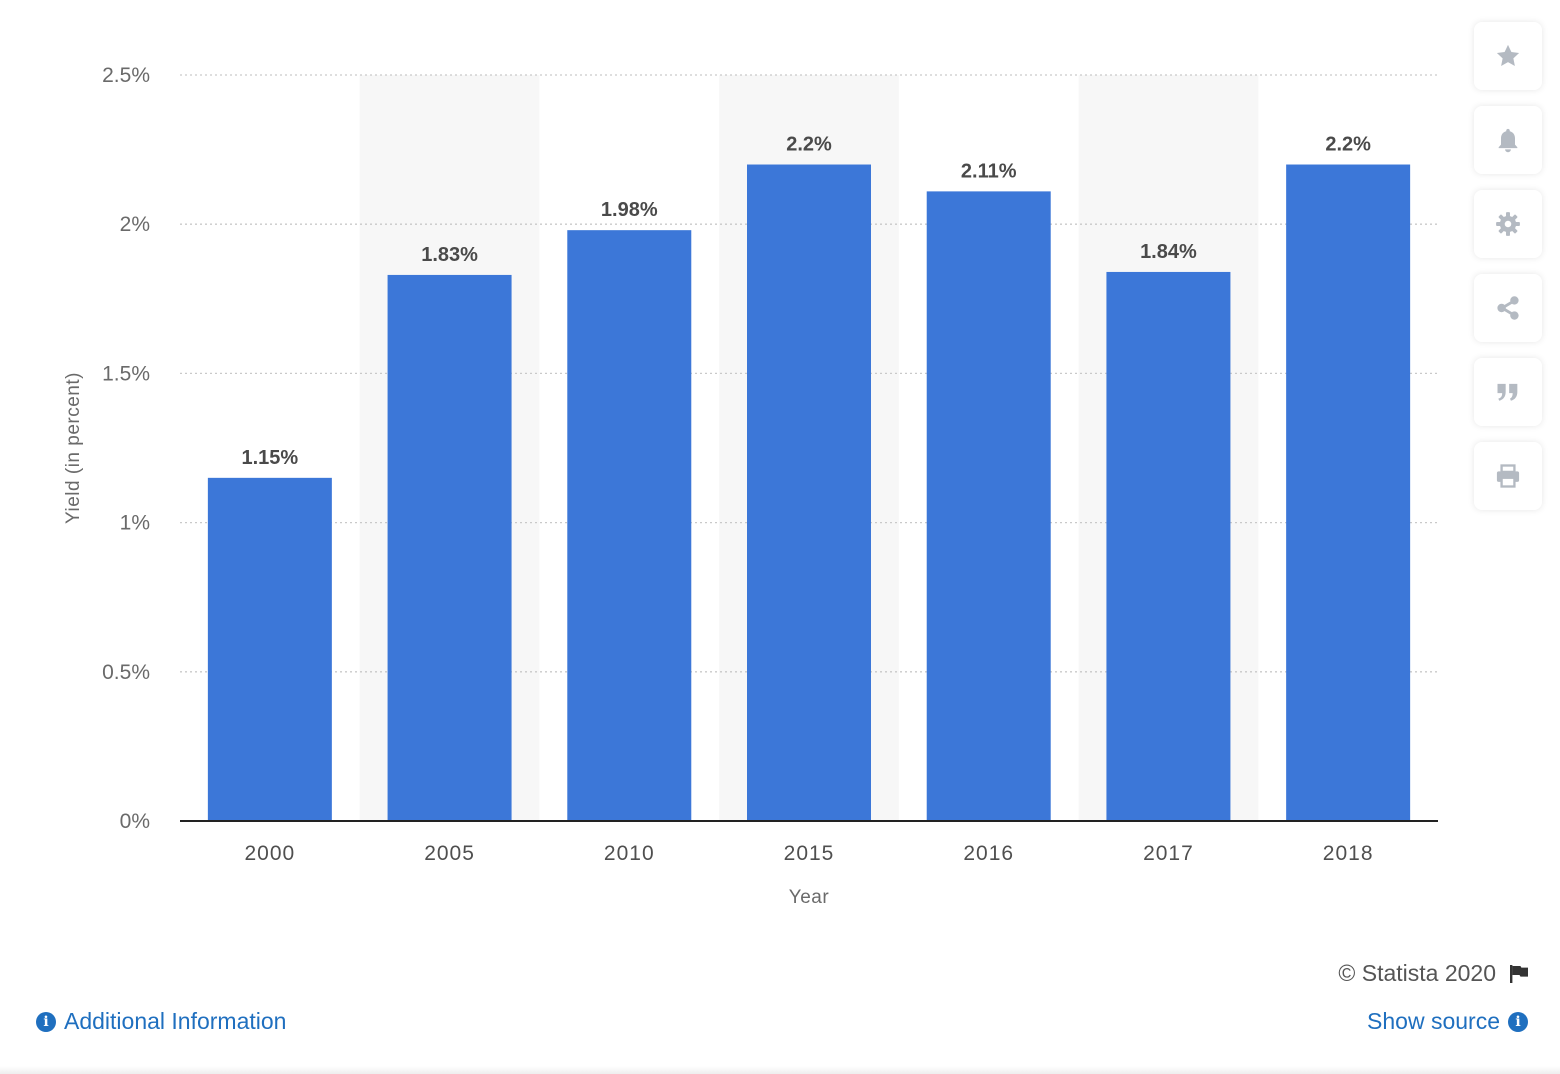 The height and width of the screenshot is (1074, 1560). What do you see at coordinates (269, 853) in the screenshot?
I see `x-tick-label: 2000` at bounding box center [269, 853].